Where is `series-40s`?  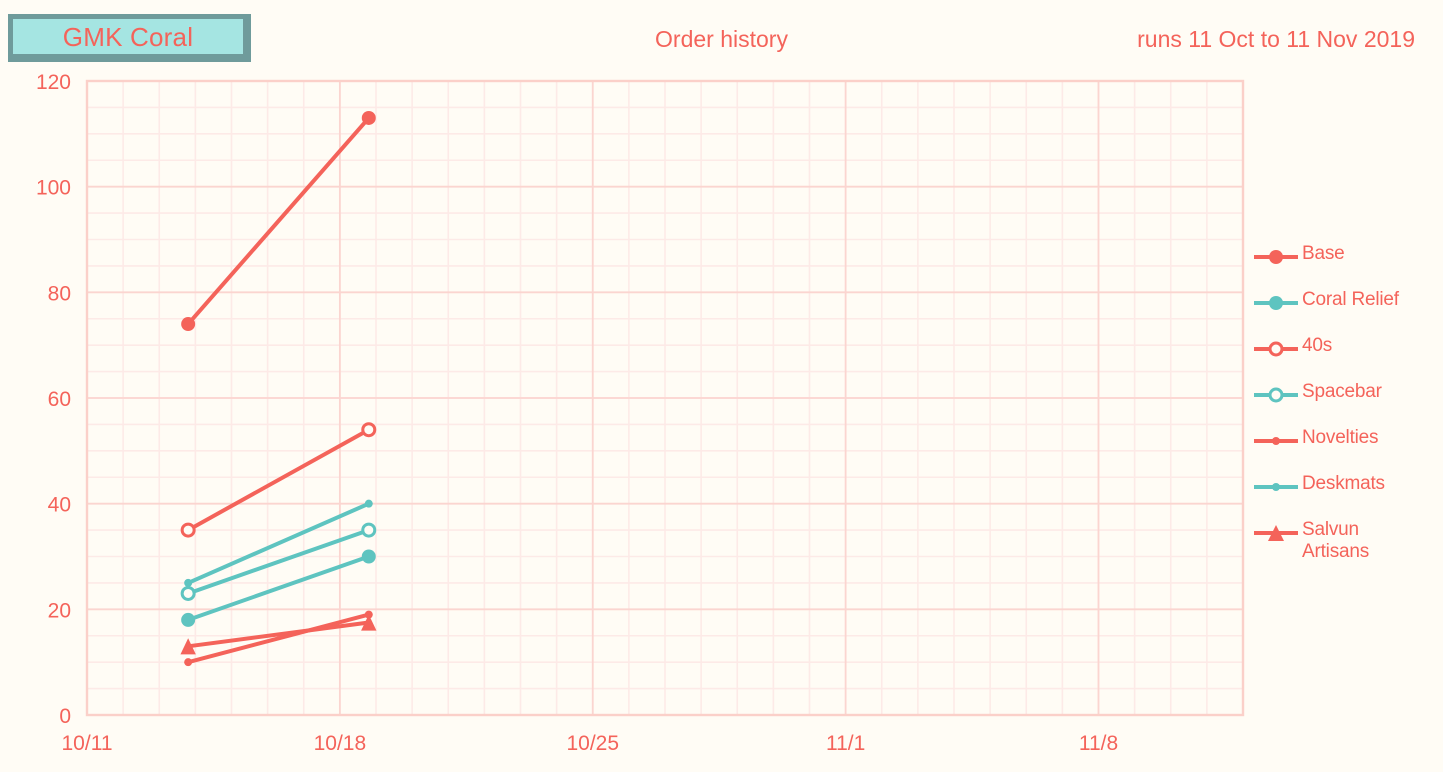 series-40s is located at coordinates (278, 480).